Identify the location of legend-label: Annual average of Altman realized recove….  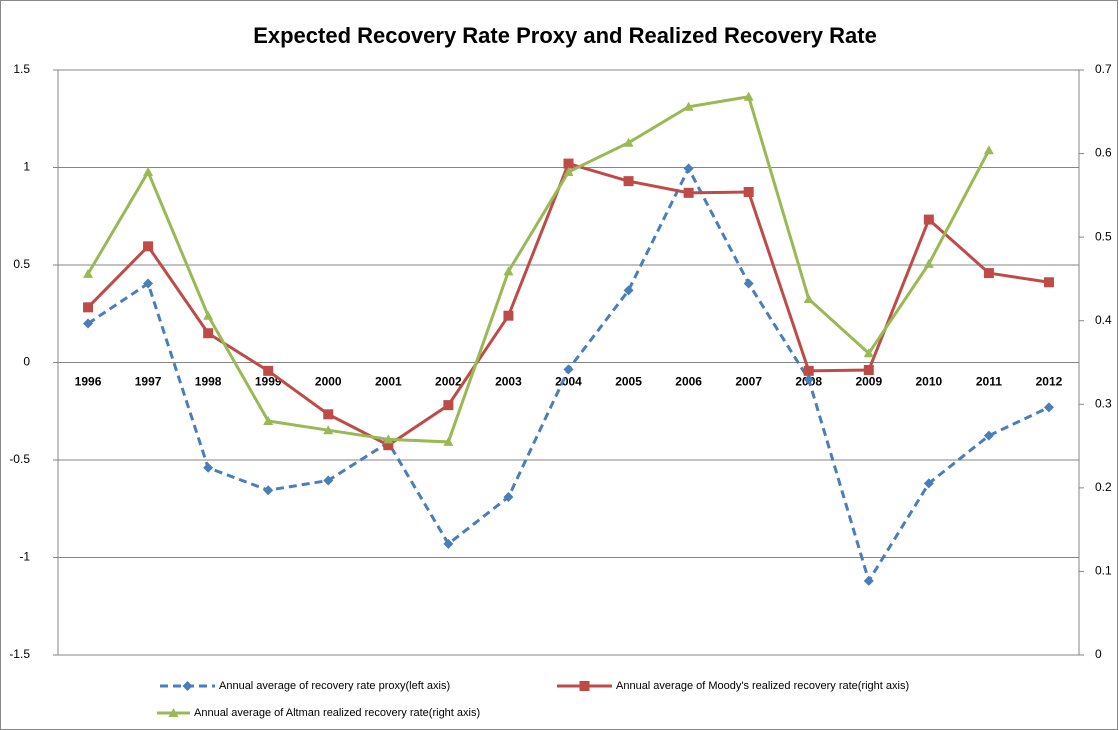
(337, 713).